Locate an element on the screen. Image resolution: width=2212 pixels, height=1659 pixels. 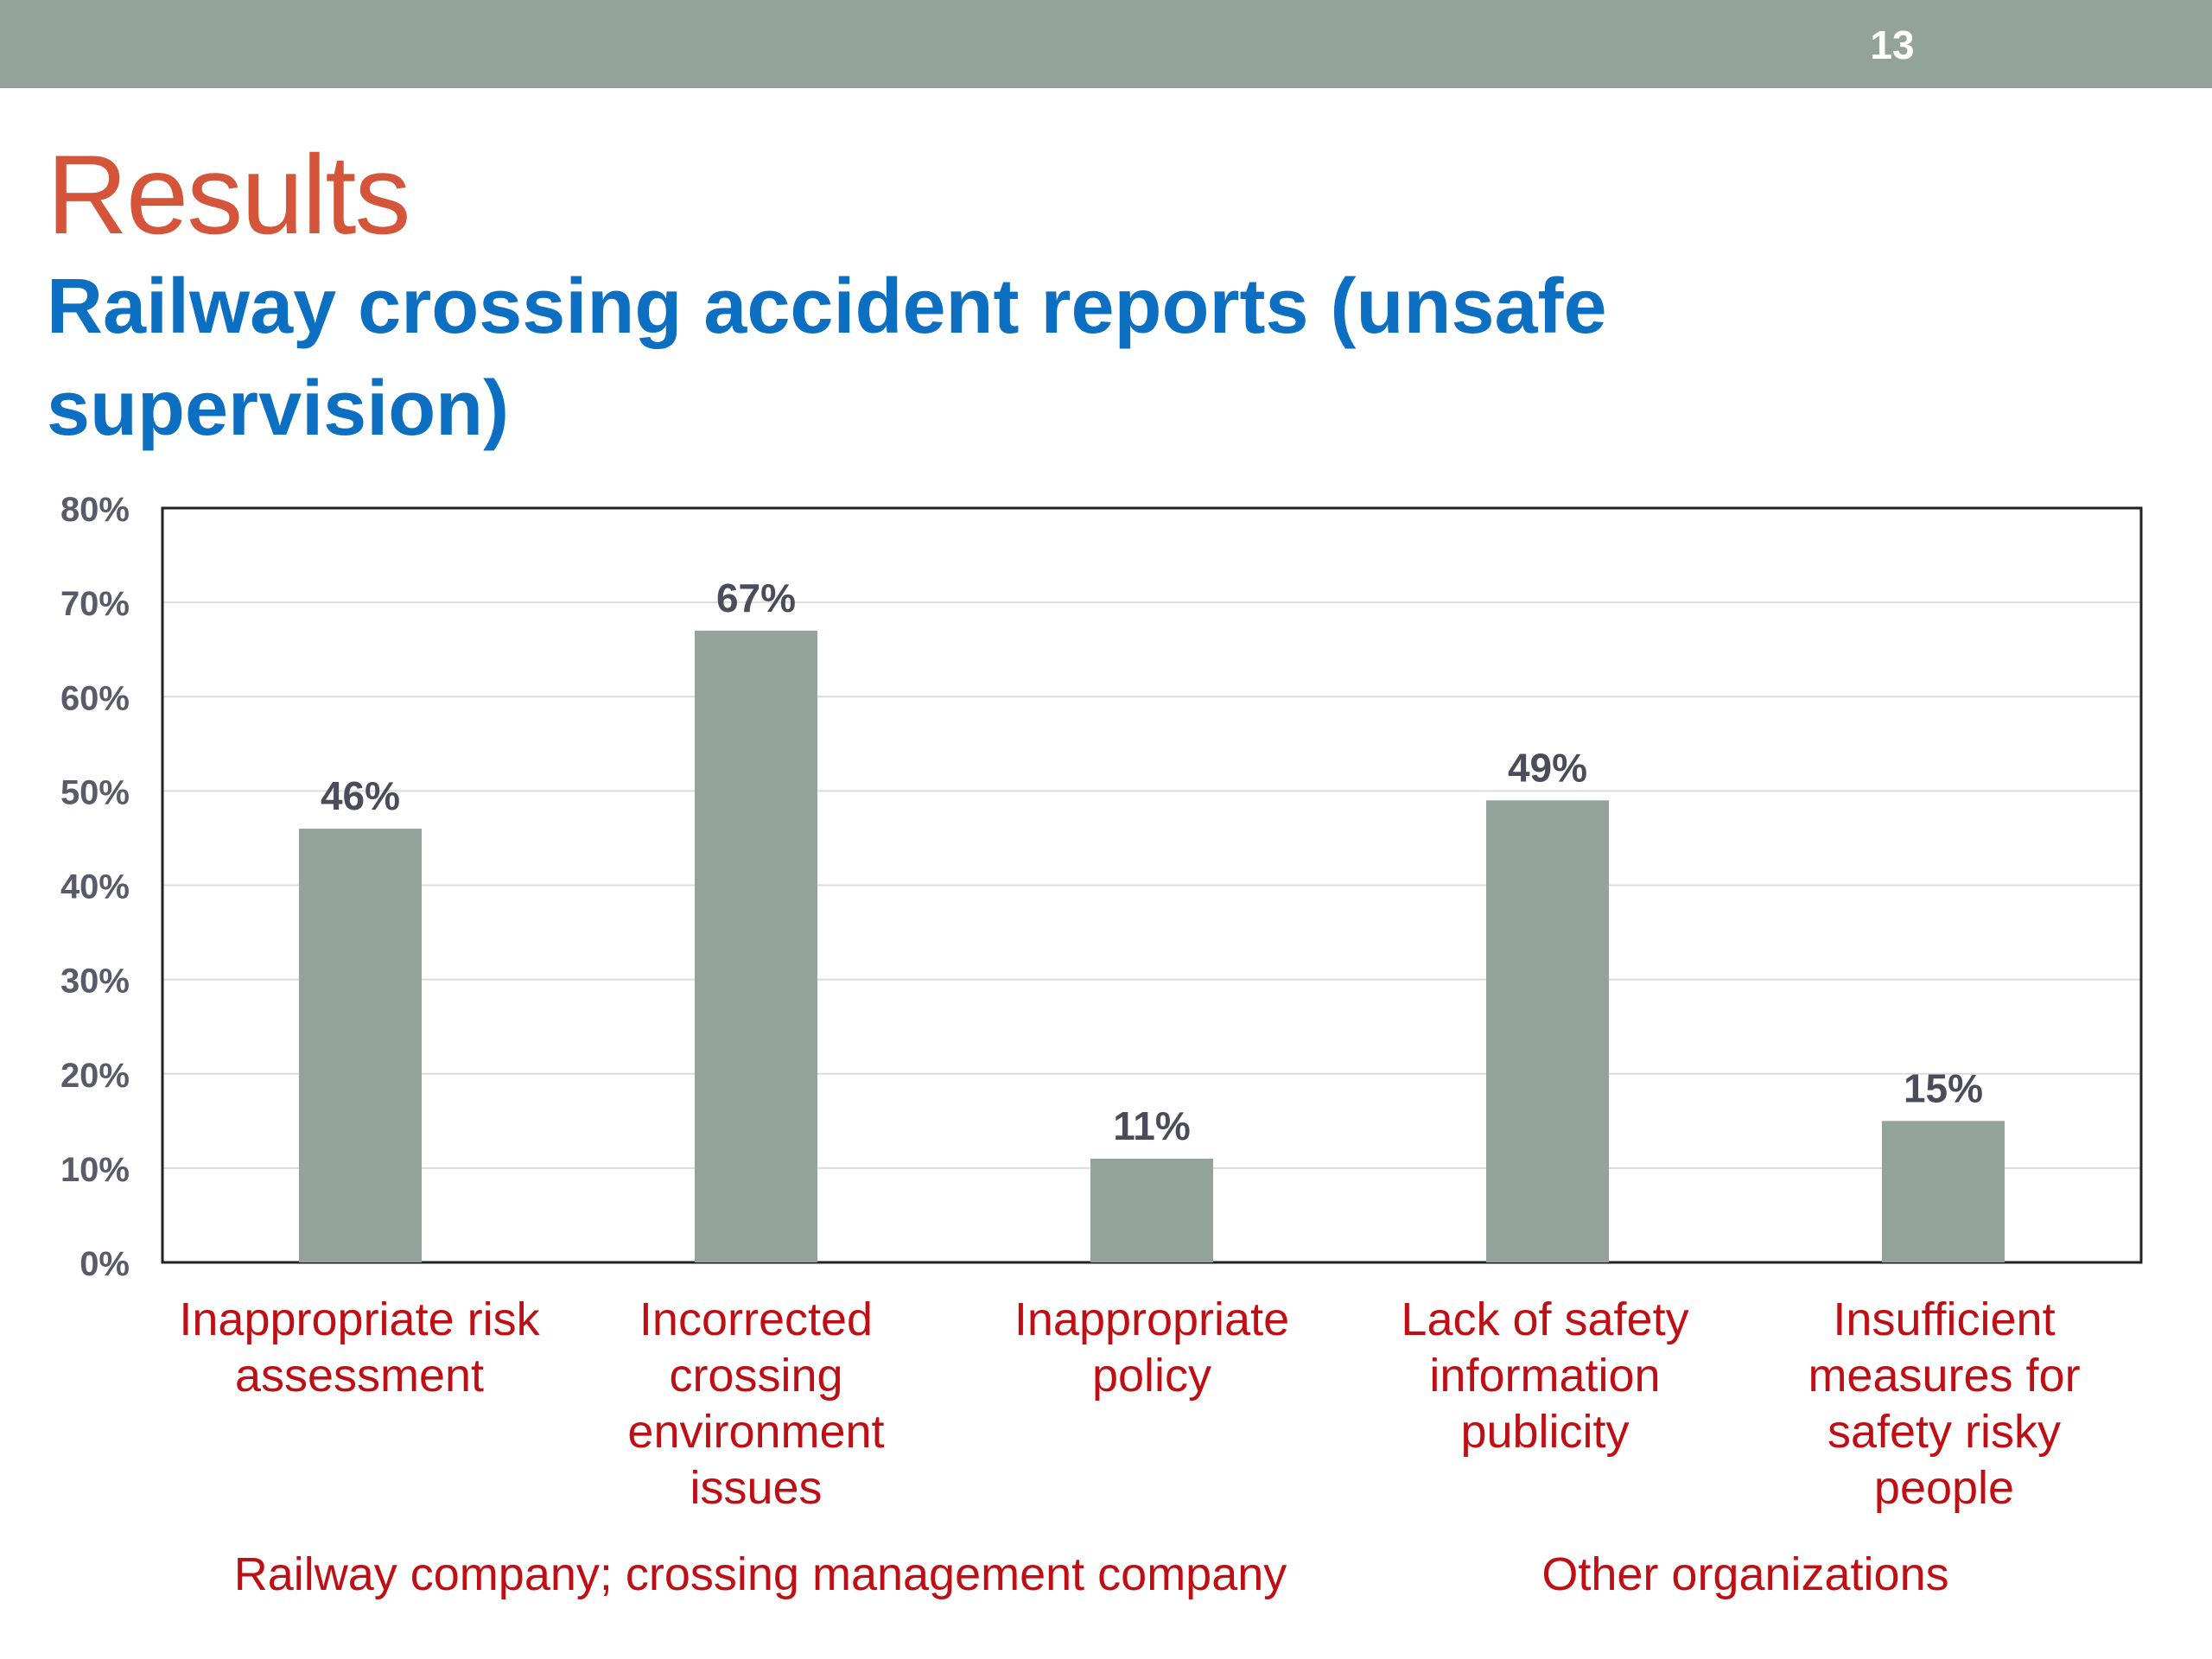
y-tick-label: 0% is located at coordinates (104, 1264).